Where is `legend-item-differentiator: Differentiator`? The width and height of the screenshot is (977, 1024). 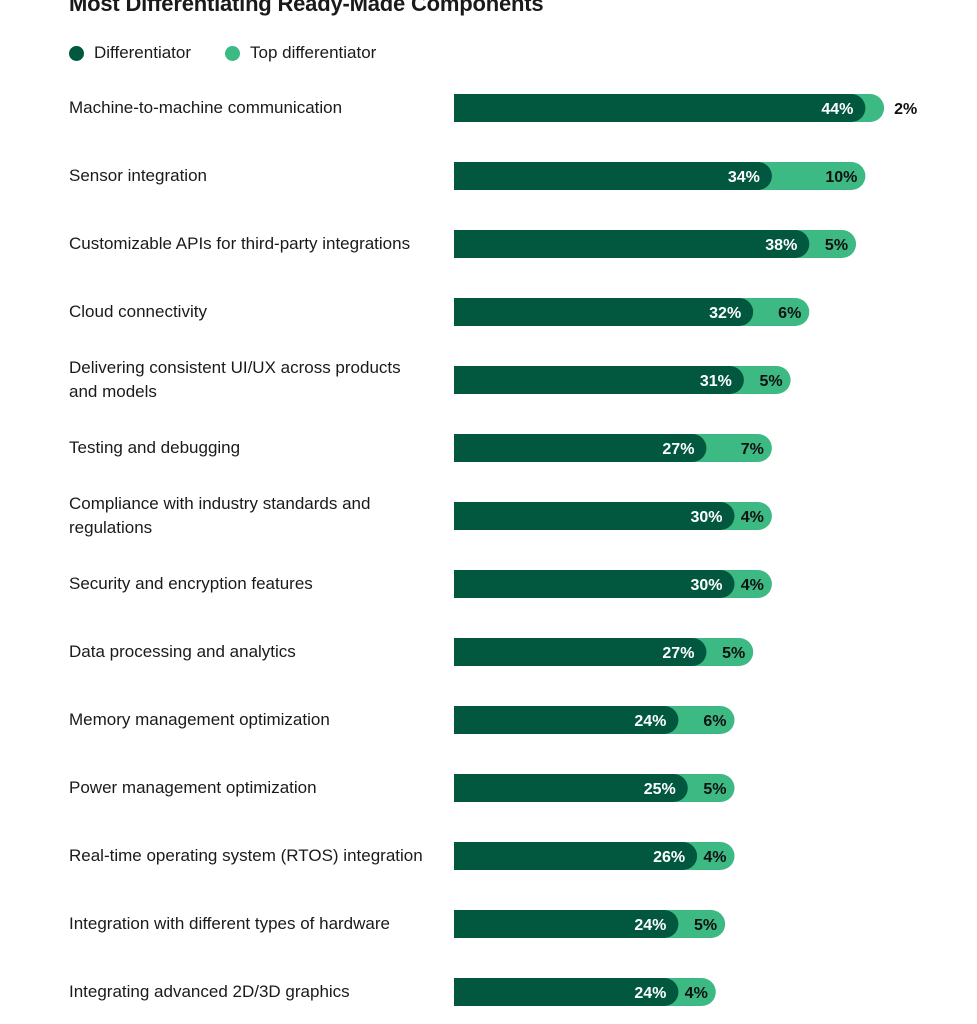 legend-item-differentiator: Differentiator is located at coordinates (130, 53).